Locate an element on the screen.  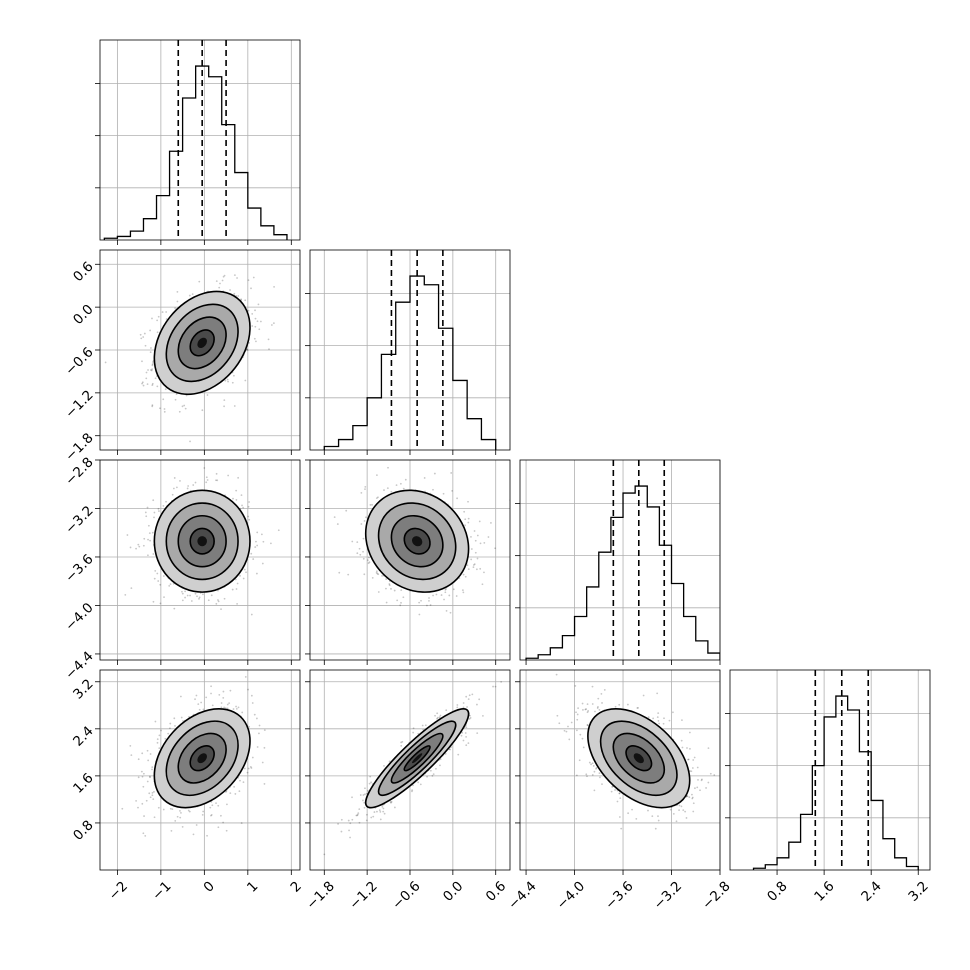
density-peak is located at coordinates (417, 541).